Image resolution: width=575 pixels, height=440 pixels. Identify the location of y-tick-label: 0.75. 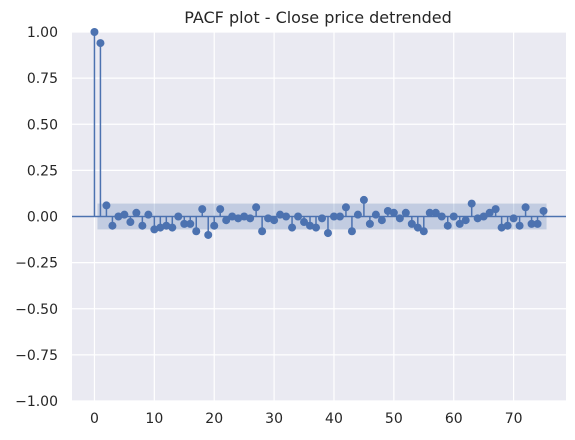
(42, 79).